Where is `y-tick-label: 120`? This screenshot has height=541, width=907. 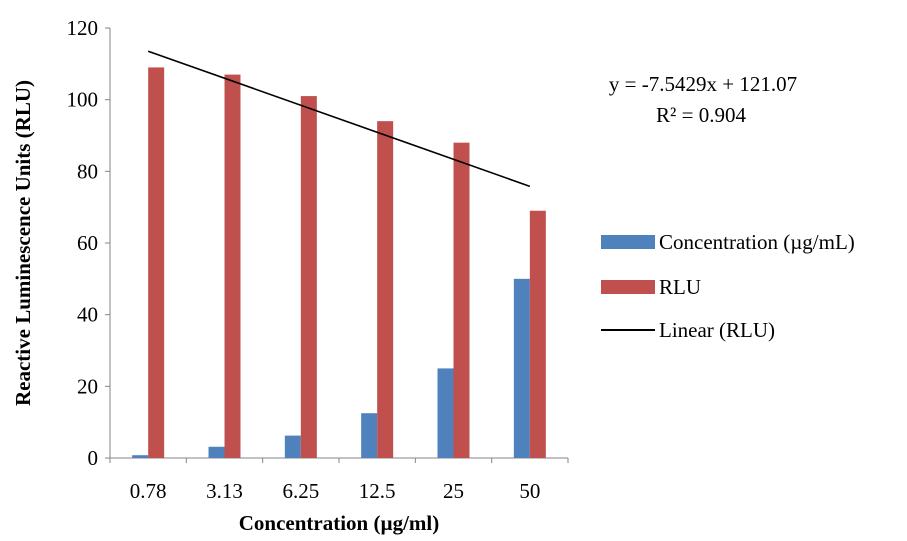
y-tick-label: 120 is located at coordinates (83, 28).